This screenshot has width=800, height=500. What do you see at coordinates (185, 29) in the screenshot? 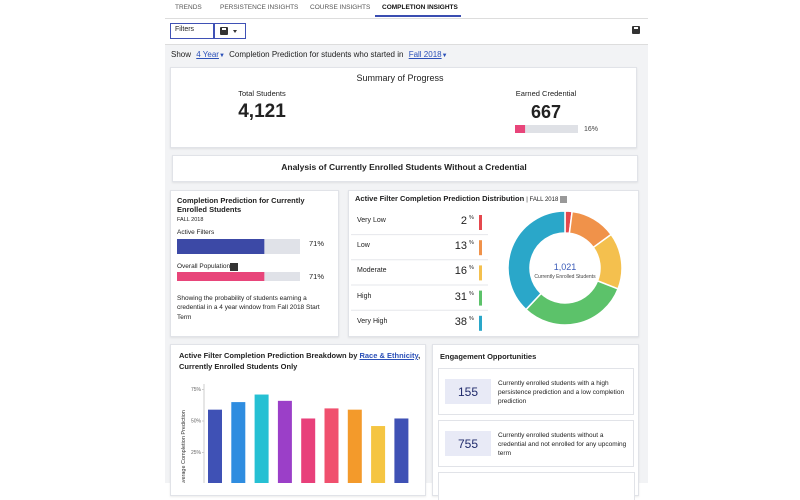
I see `filters-label: Filters` at bounding box center [185, 29].